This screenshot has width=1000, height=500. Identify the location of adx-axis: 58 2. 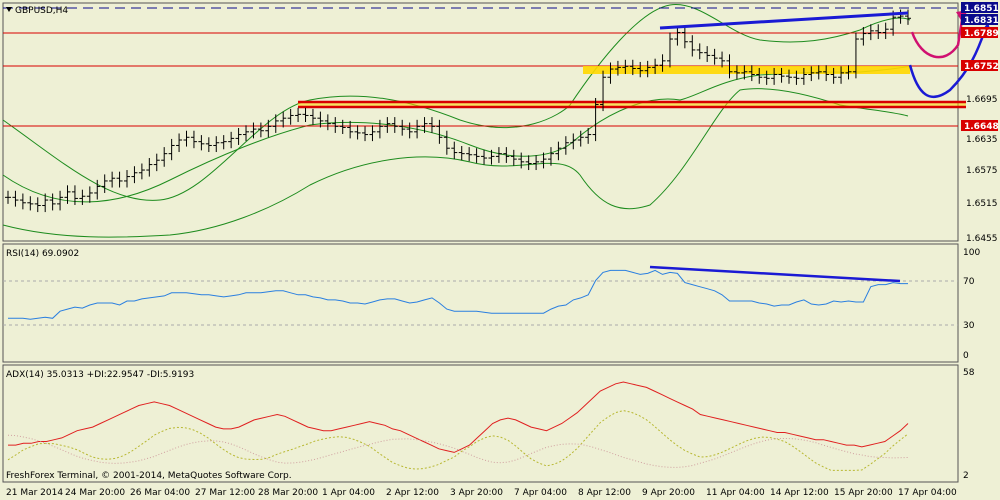
(969, 424).